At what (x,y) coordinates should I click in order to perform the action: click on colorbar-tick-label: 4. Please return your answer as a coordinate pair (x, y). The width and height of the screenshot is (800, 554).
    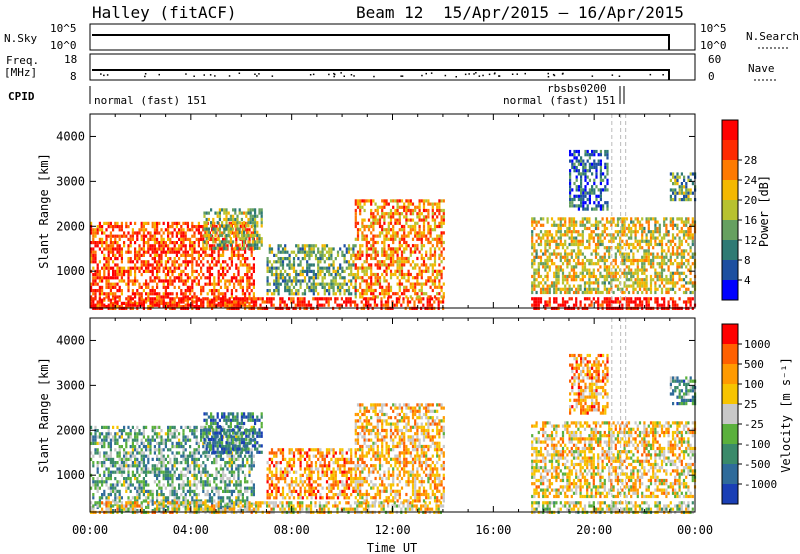
    Looking at the image, I should click on (747, 280).